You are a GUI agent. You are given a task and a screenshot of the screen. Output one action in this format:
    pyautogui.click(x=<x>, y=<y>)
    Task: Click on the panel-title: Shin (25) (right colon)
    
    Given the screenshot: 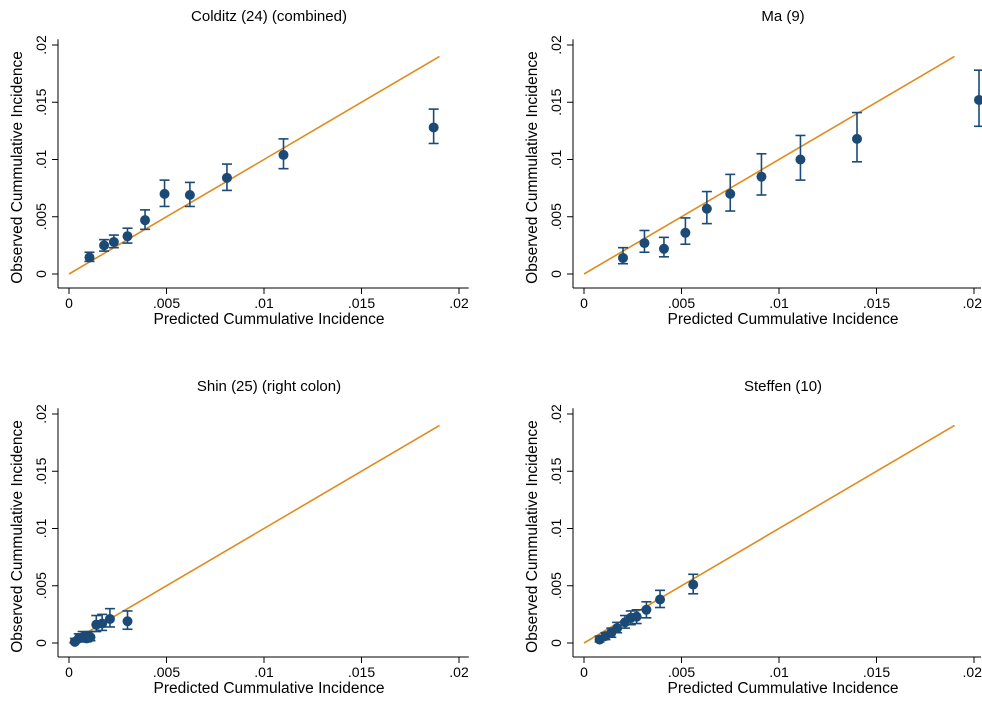 What is the action you would take?
    pyautogui.click(x=269, y=386)
    